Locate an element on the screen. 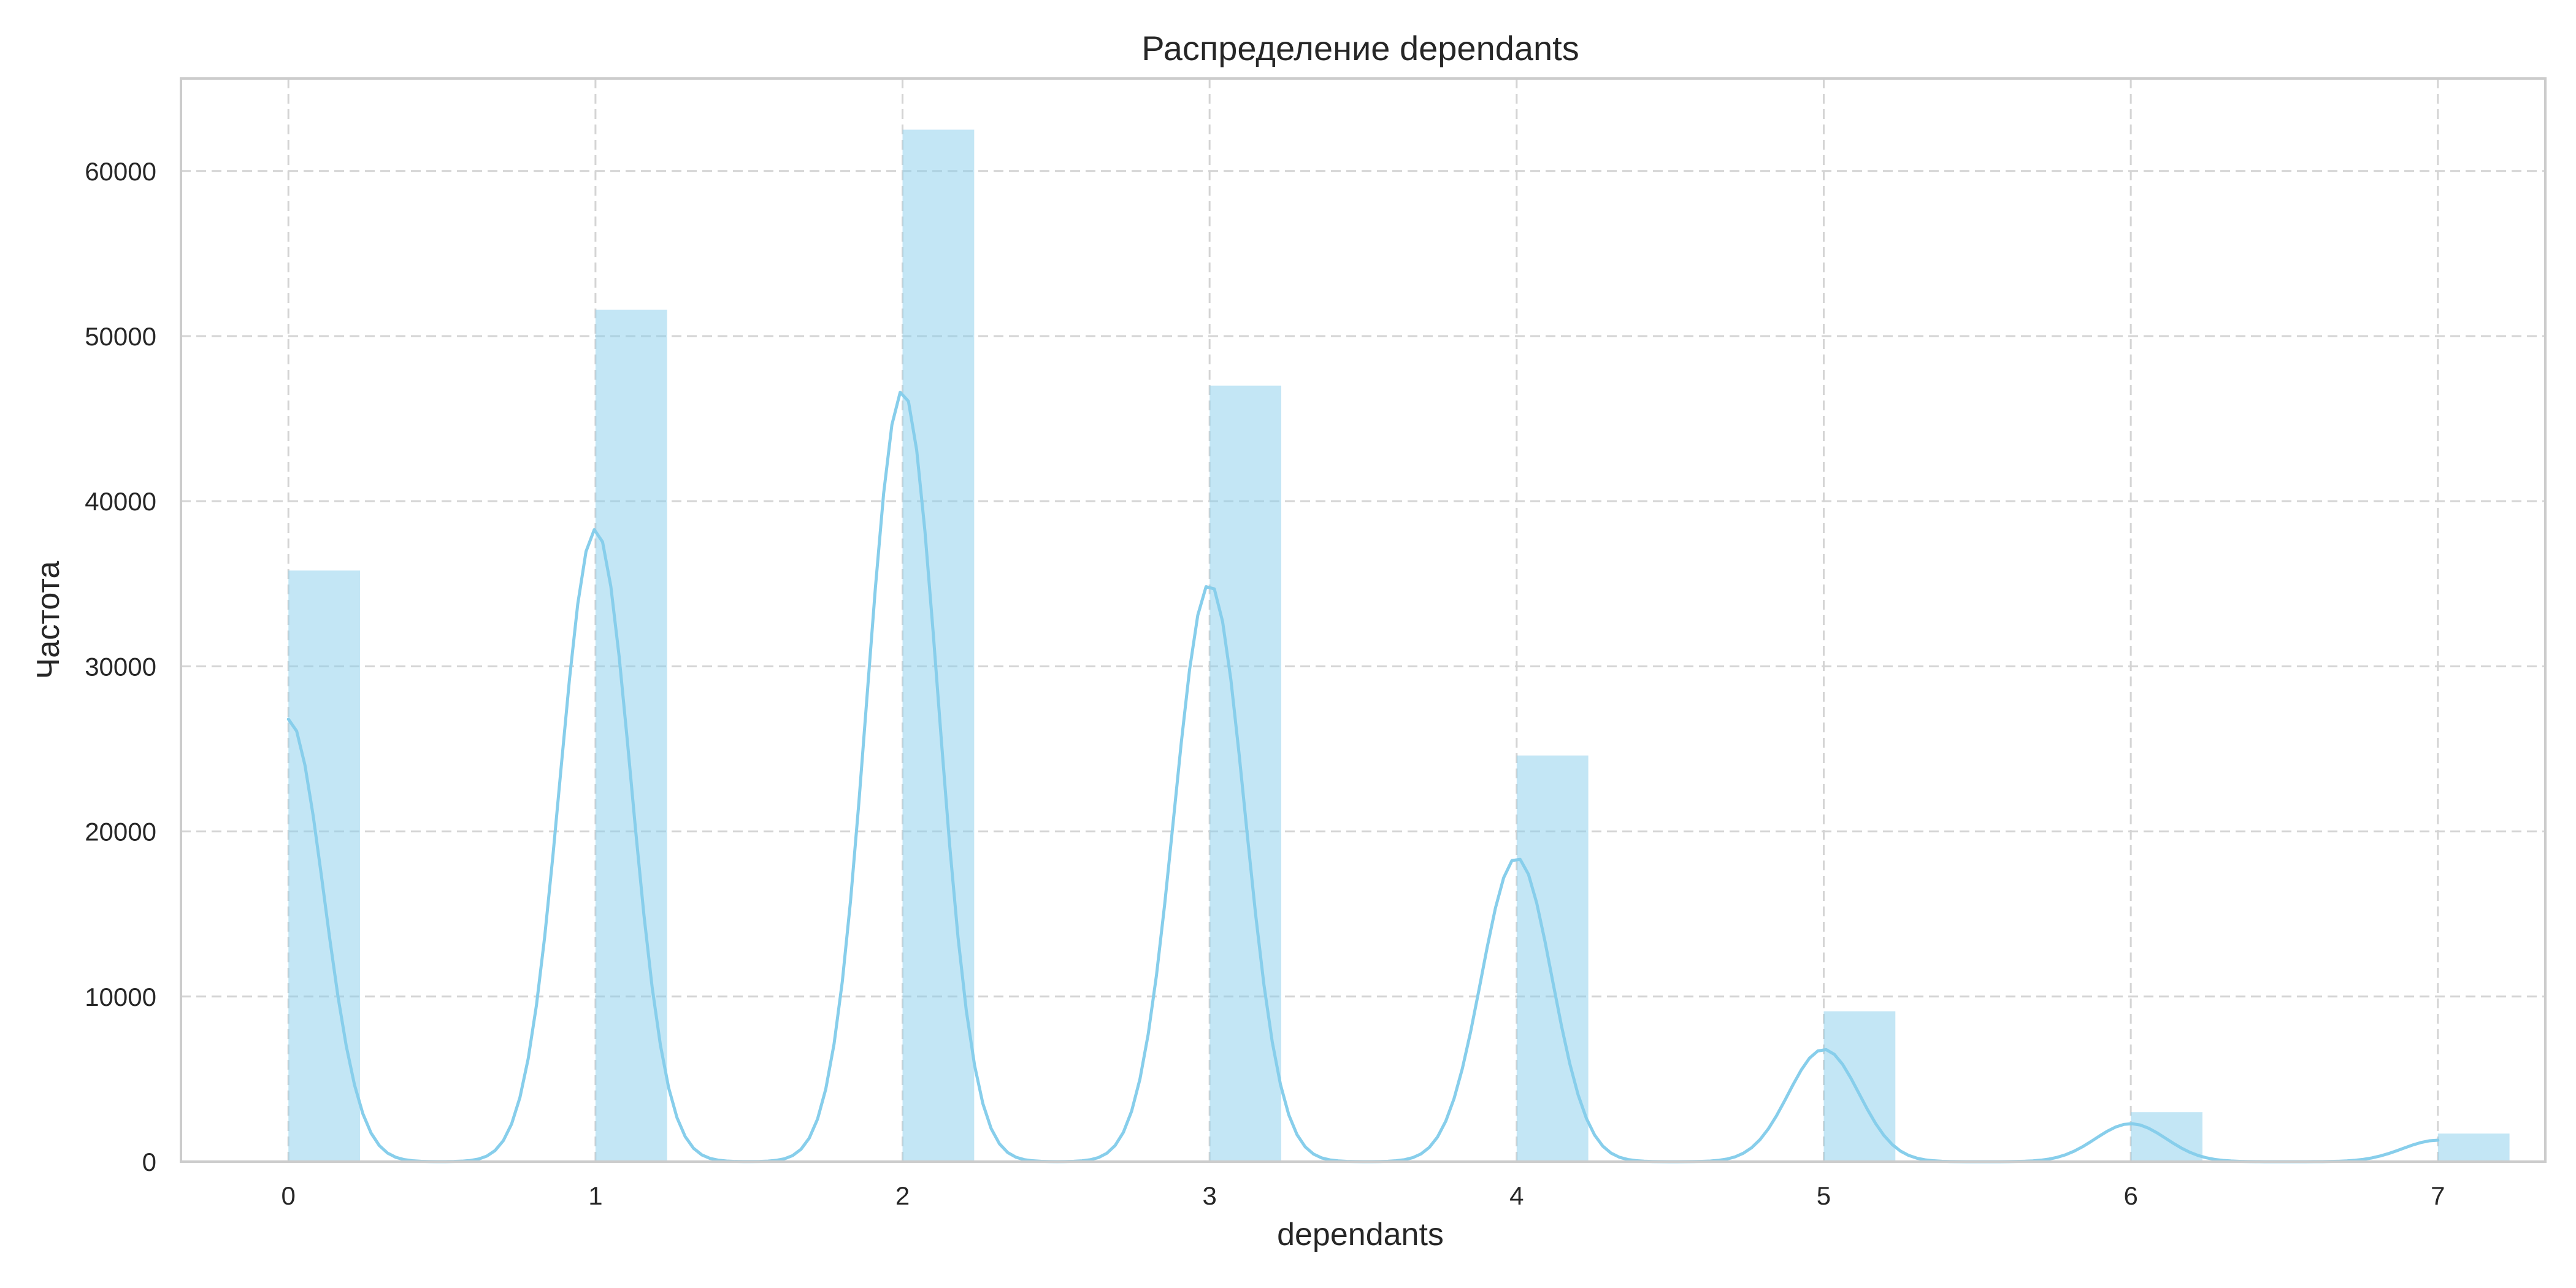  x-tick-label: 4 is located at coordinates (1516, 1195).